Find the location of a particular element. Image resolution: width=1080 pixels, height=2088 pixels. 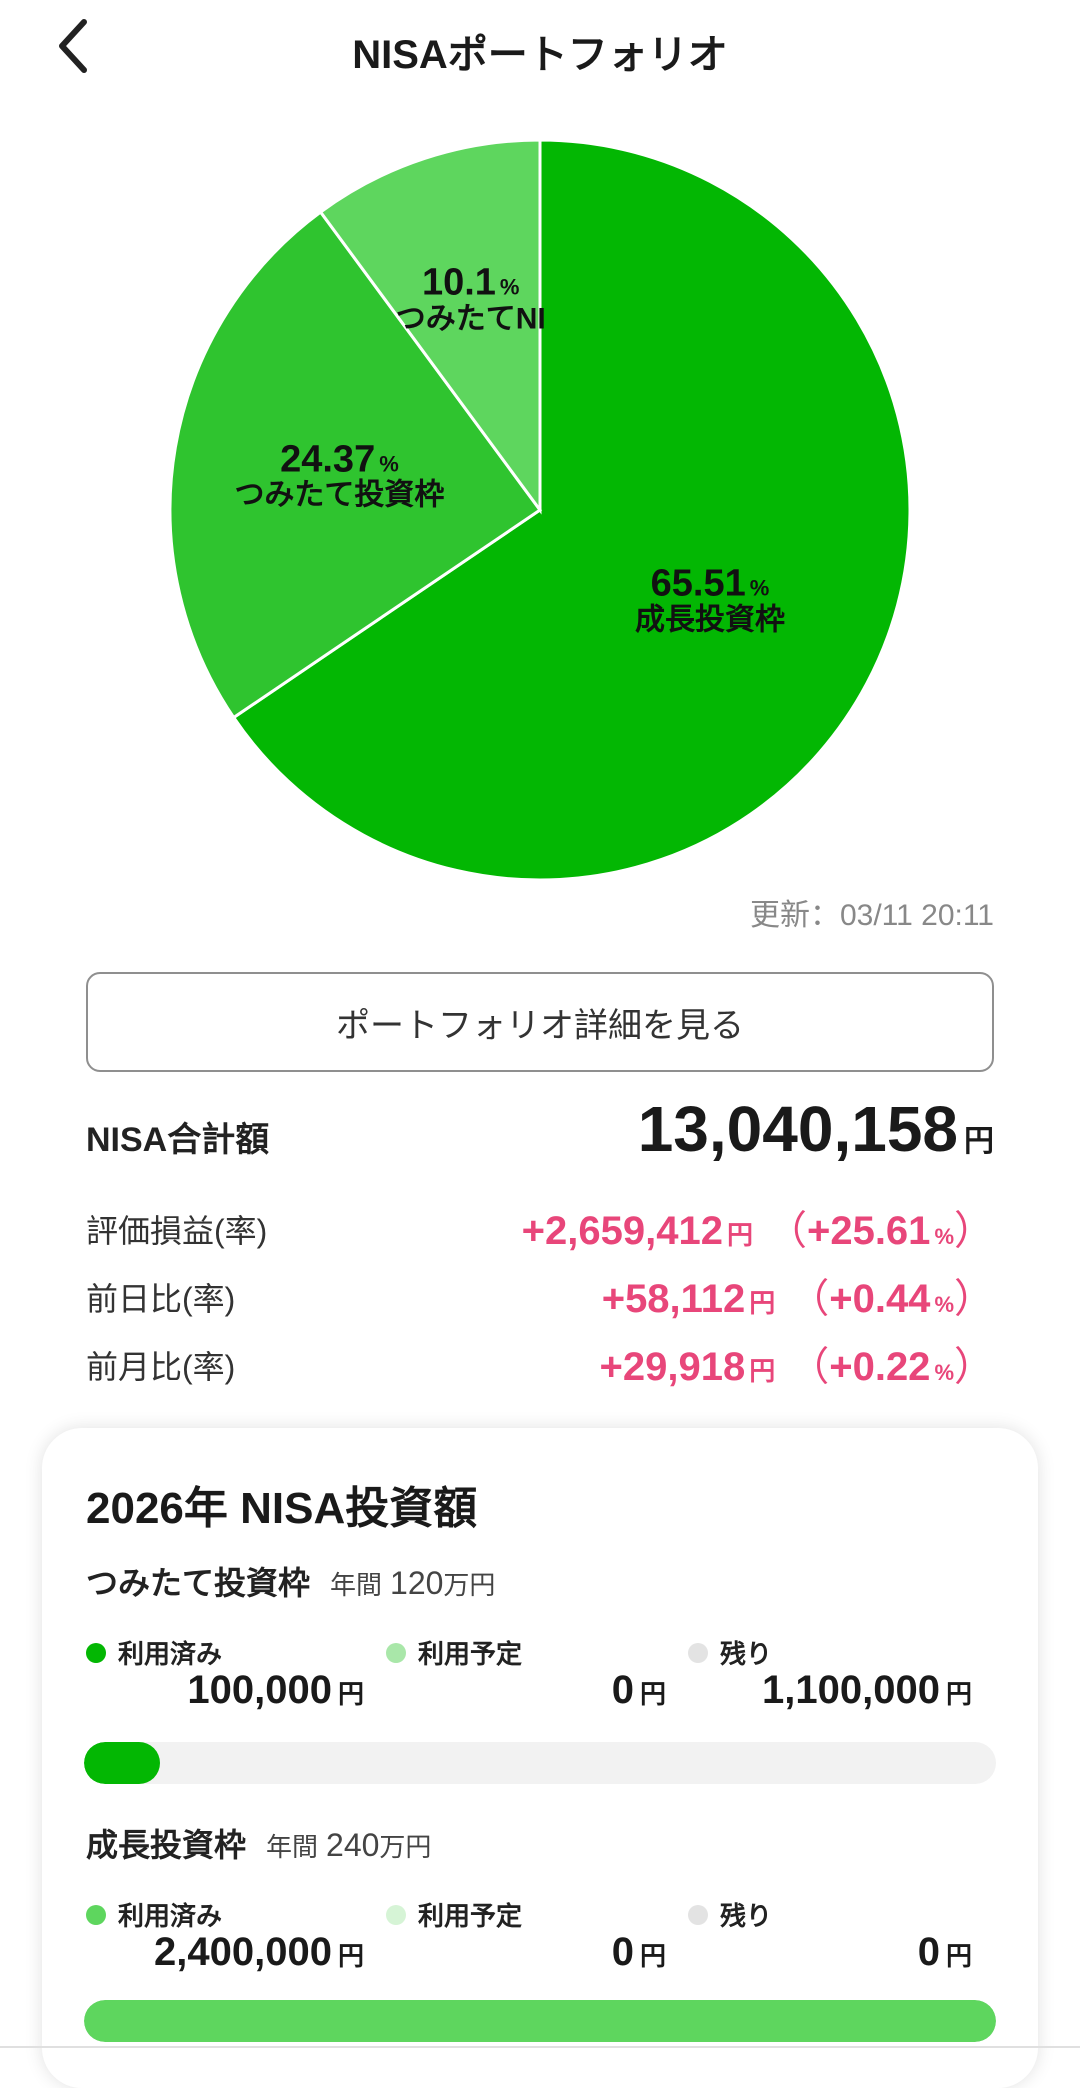

stat-value: +29,918 円 （+0.22%） is located at coordinates (797, 1367).